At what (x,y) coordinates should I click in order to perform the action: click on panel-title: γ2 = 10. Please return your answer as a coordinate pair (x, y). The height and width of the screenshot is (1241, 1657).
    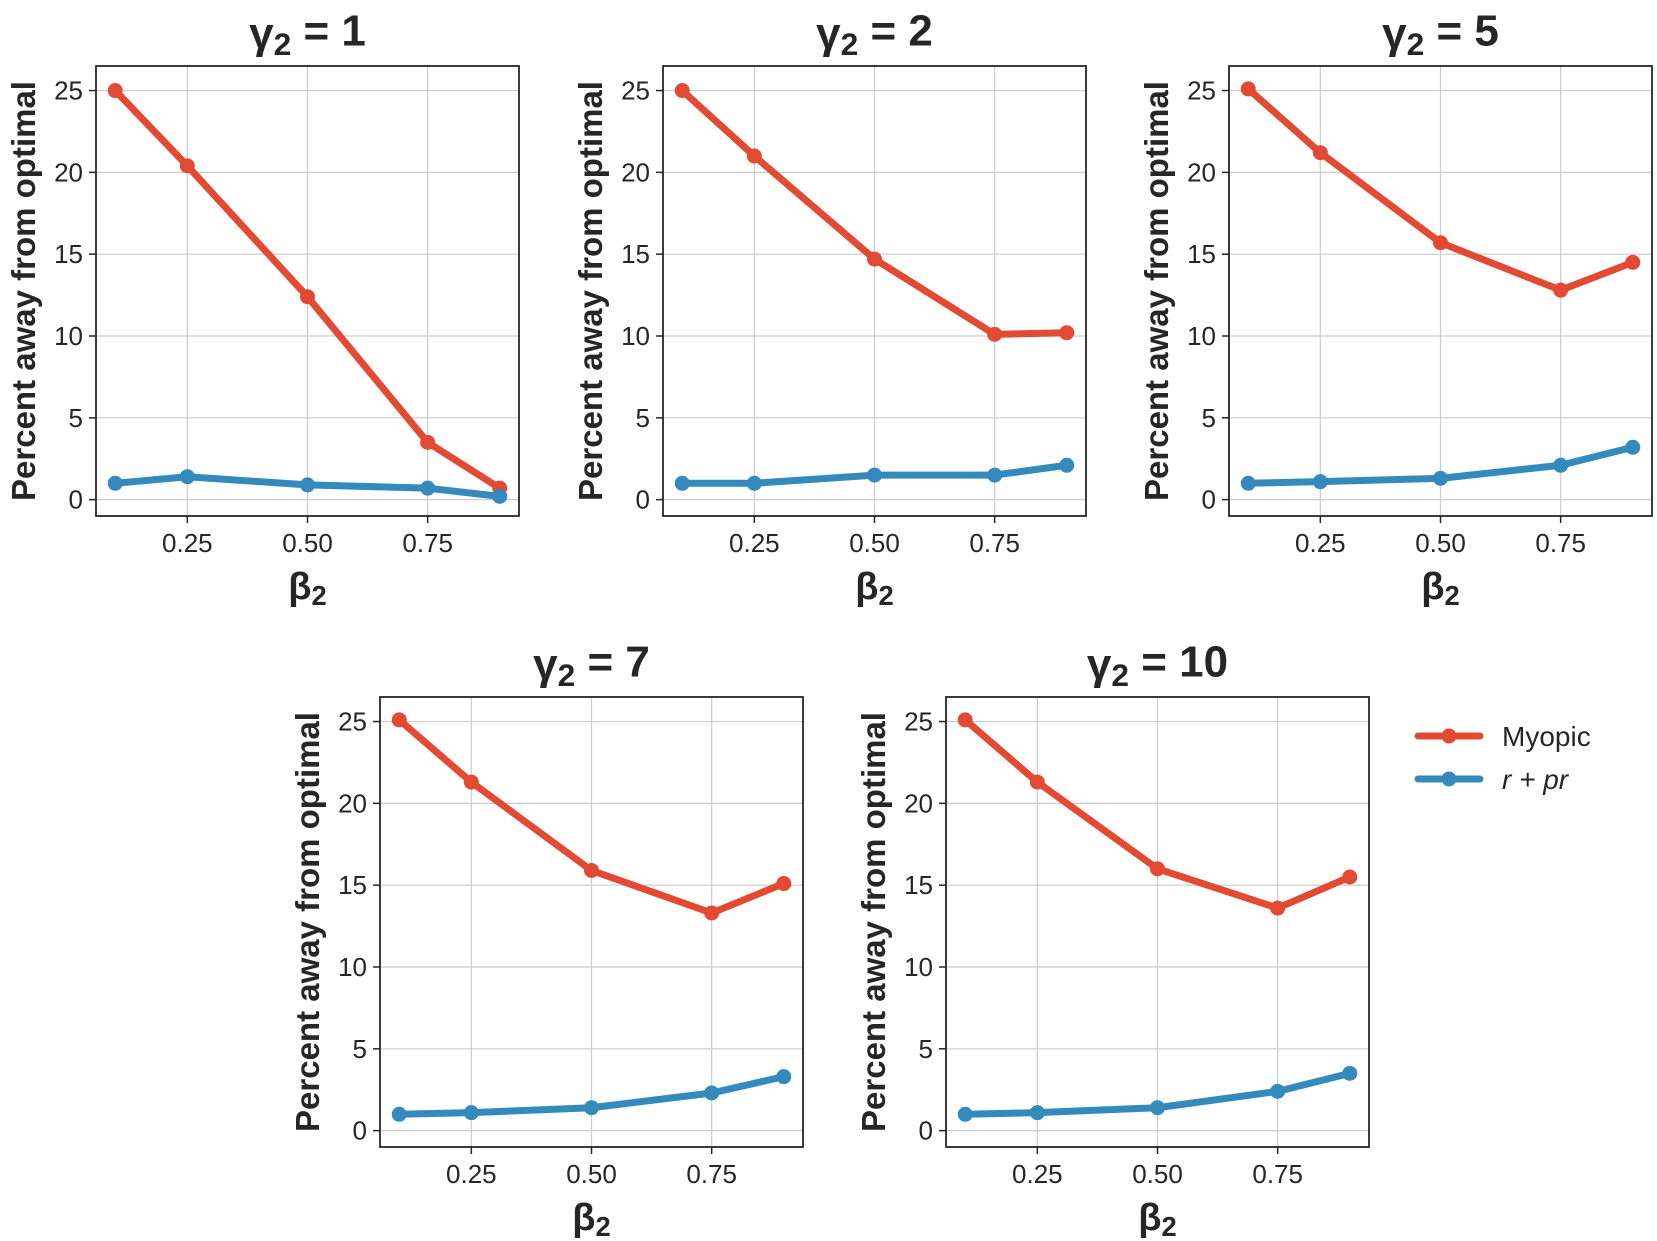
    Looking at the image, I should click on (1157, 665).